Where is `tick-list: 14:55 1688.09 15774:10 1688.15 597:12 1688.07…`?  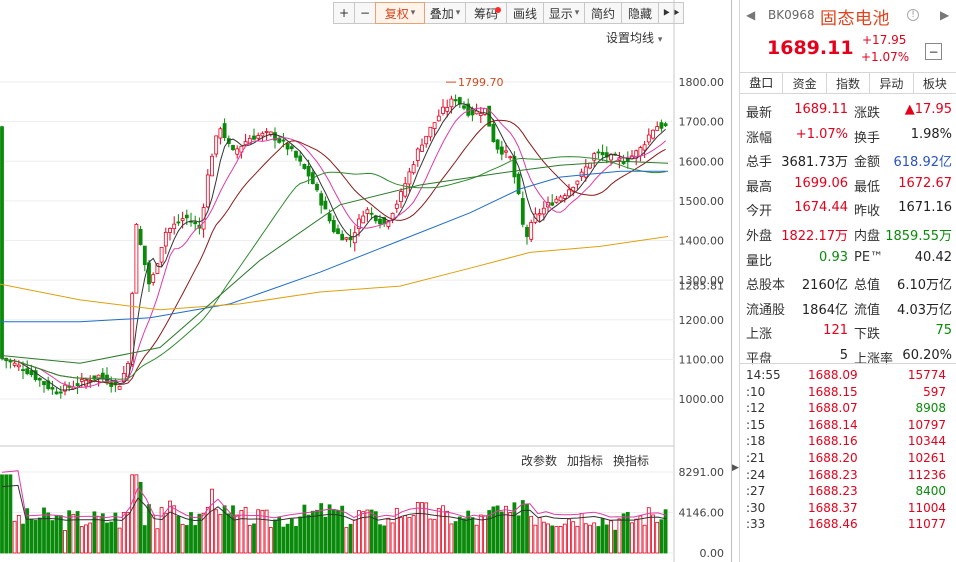
tick-list: 14:55 1688.09 15774:10 1688.15 597:12 1688.07… is located at coordinates (848, 450).